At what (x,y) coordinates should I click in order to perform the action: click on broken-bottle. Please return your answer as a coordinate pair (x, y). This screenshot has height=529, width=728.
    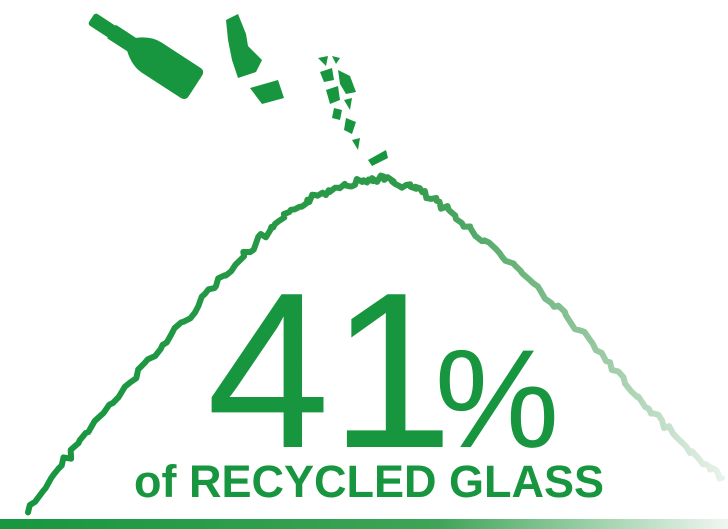
    Looking at the image, I should click on (255, 59).